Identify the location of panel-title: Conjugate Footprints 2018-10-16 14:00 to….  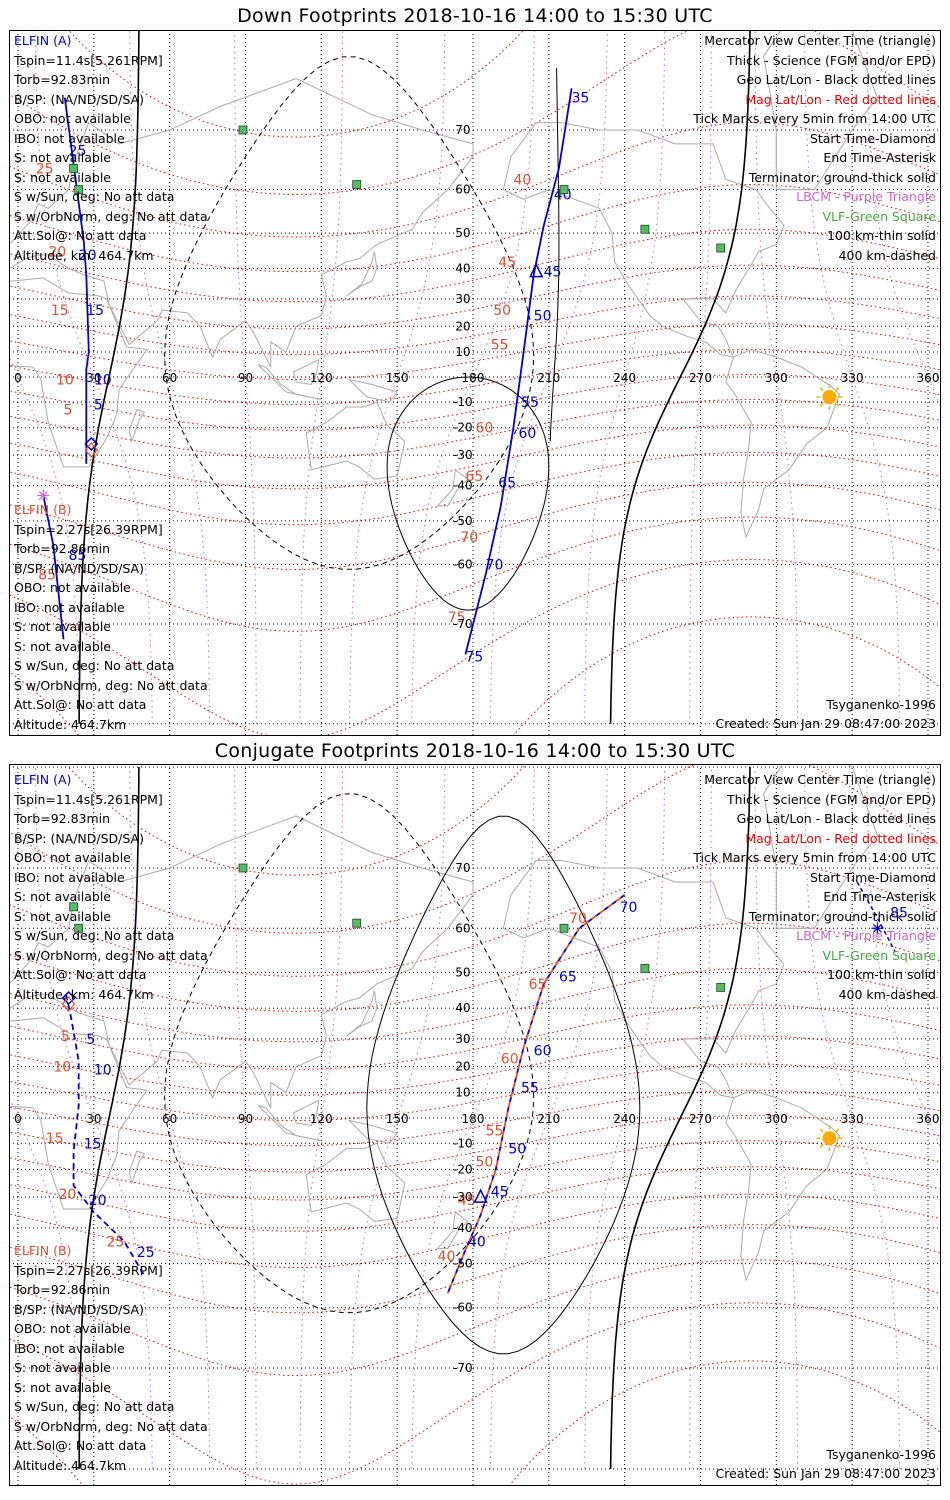
(475, 751).